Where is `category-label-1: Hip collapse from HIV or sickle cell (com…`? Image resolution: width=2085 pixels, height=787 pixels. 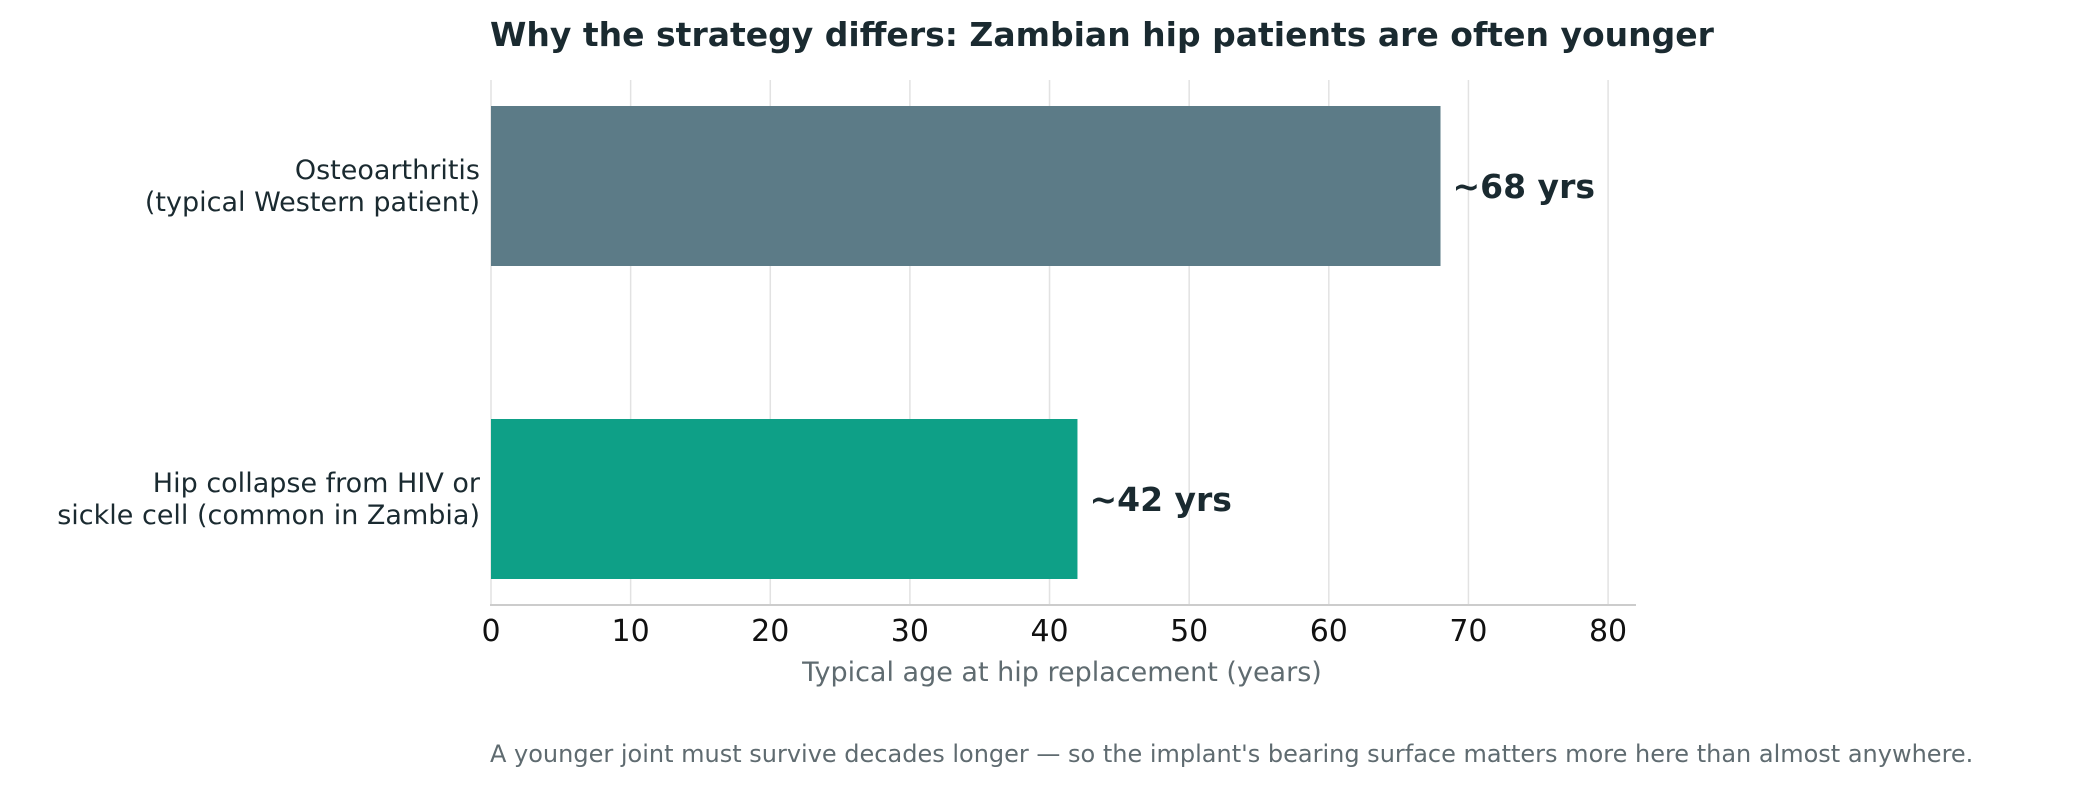
category-label-1: Hip collapse from HIV or sickle cell (com… is located at coordinates (269, 499).